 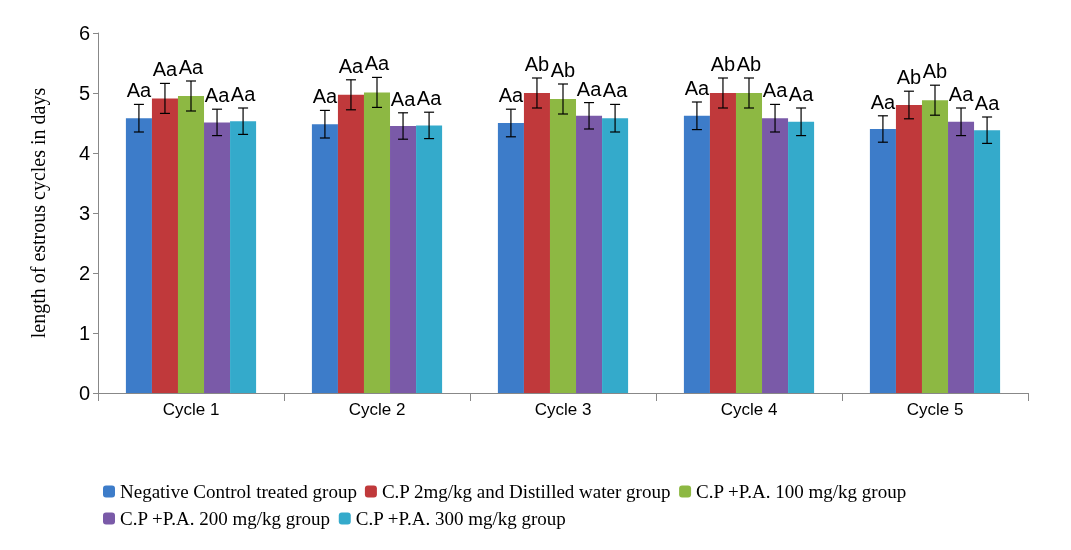 I want to click on legend-label: C.P 2mg/kg and Distilled water group, so click(x=526, y=491).